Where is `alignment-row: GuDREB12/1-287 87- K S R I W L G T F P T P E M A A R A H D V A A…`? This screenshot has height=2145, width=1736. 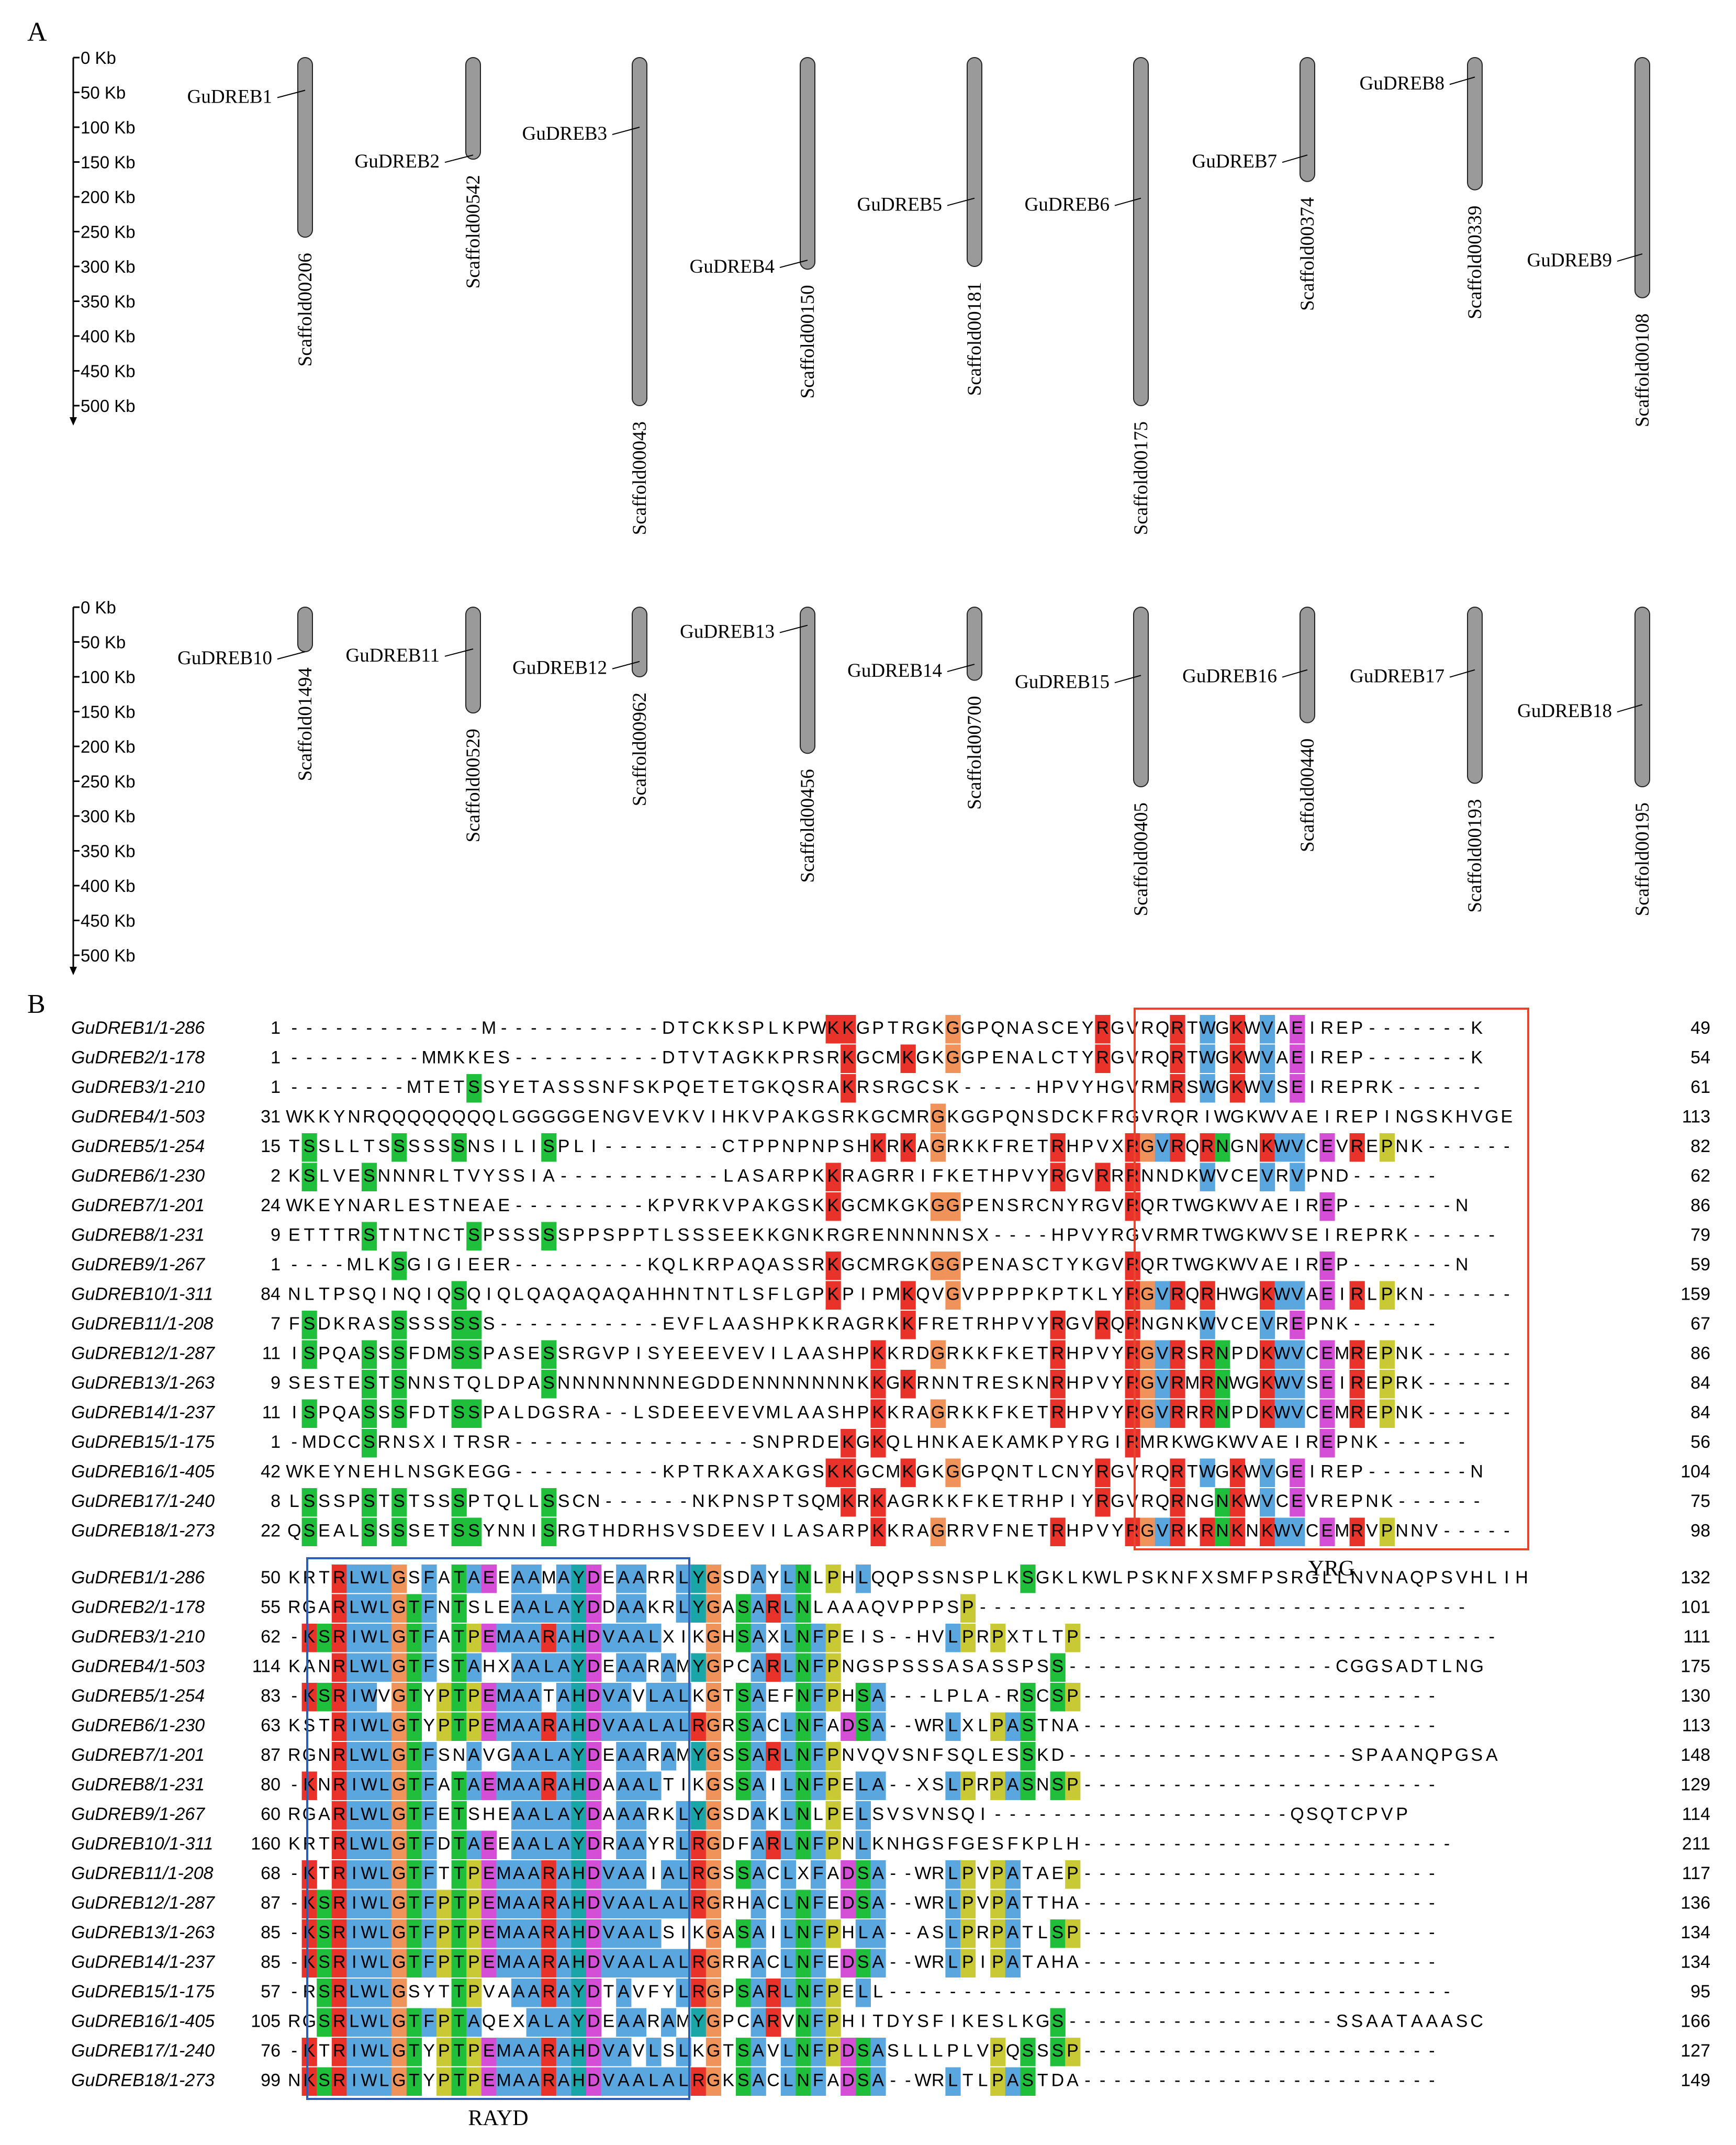
alignment-row: GuDREB12/1-287 87- K S R I W L G T F P T P E M A A R A H D V A A… is located at coordinates (890, 1904).